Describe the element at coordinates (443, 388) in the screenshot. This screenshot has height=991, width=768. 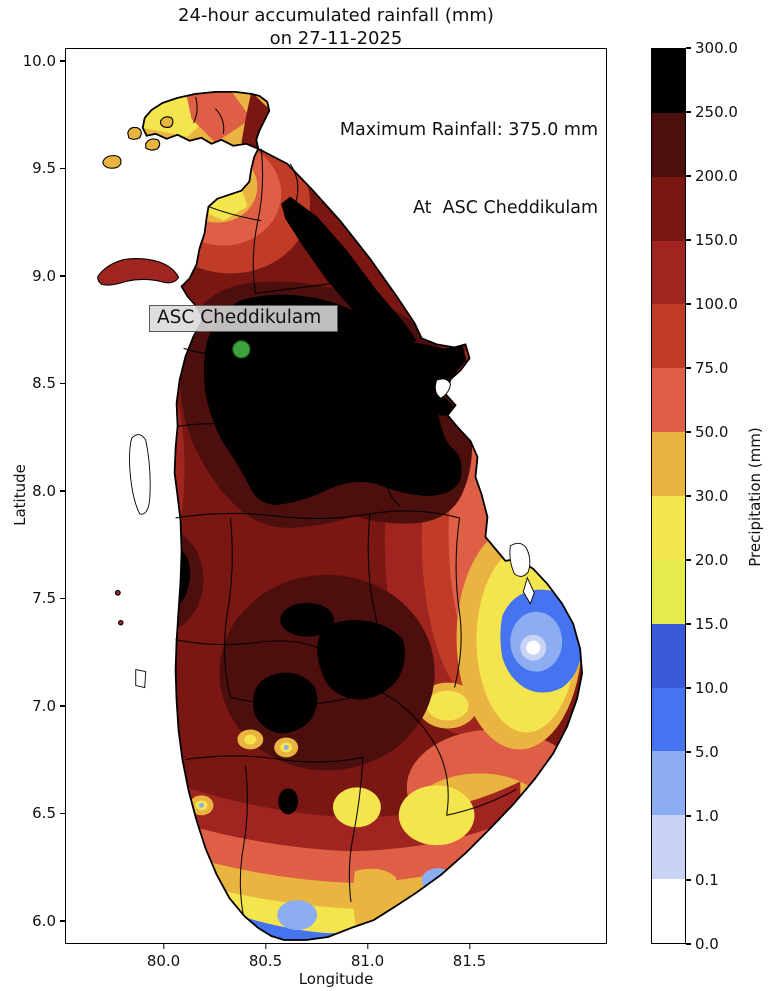
I see `trincomalee-harbour` at that location.